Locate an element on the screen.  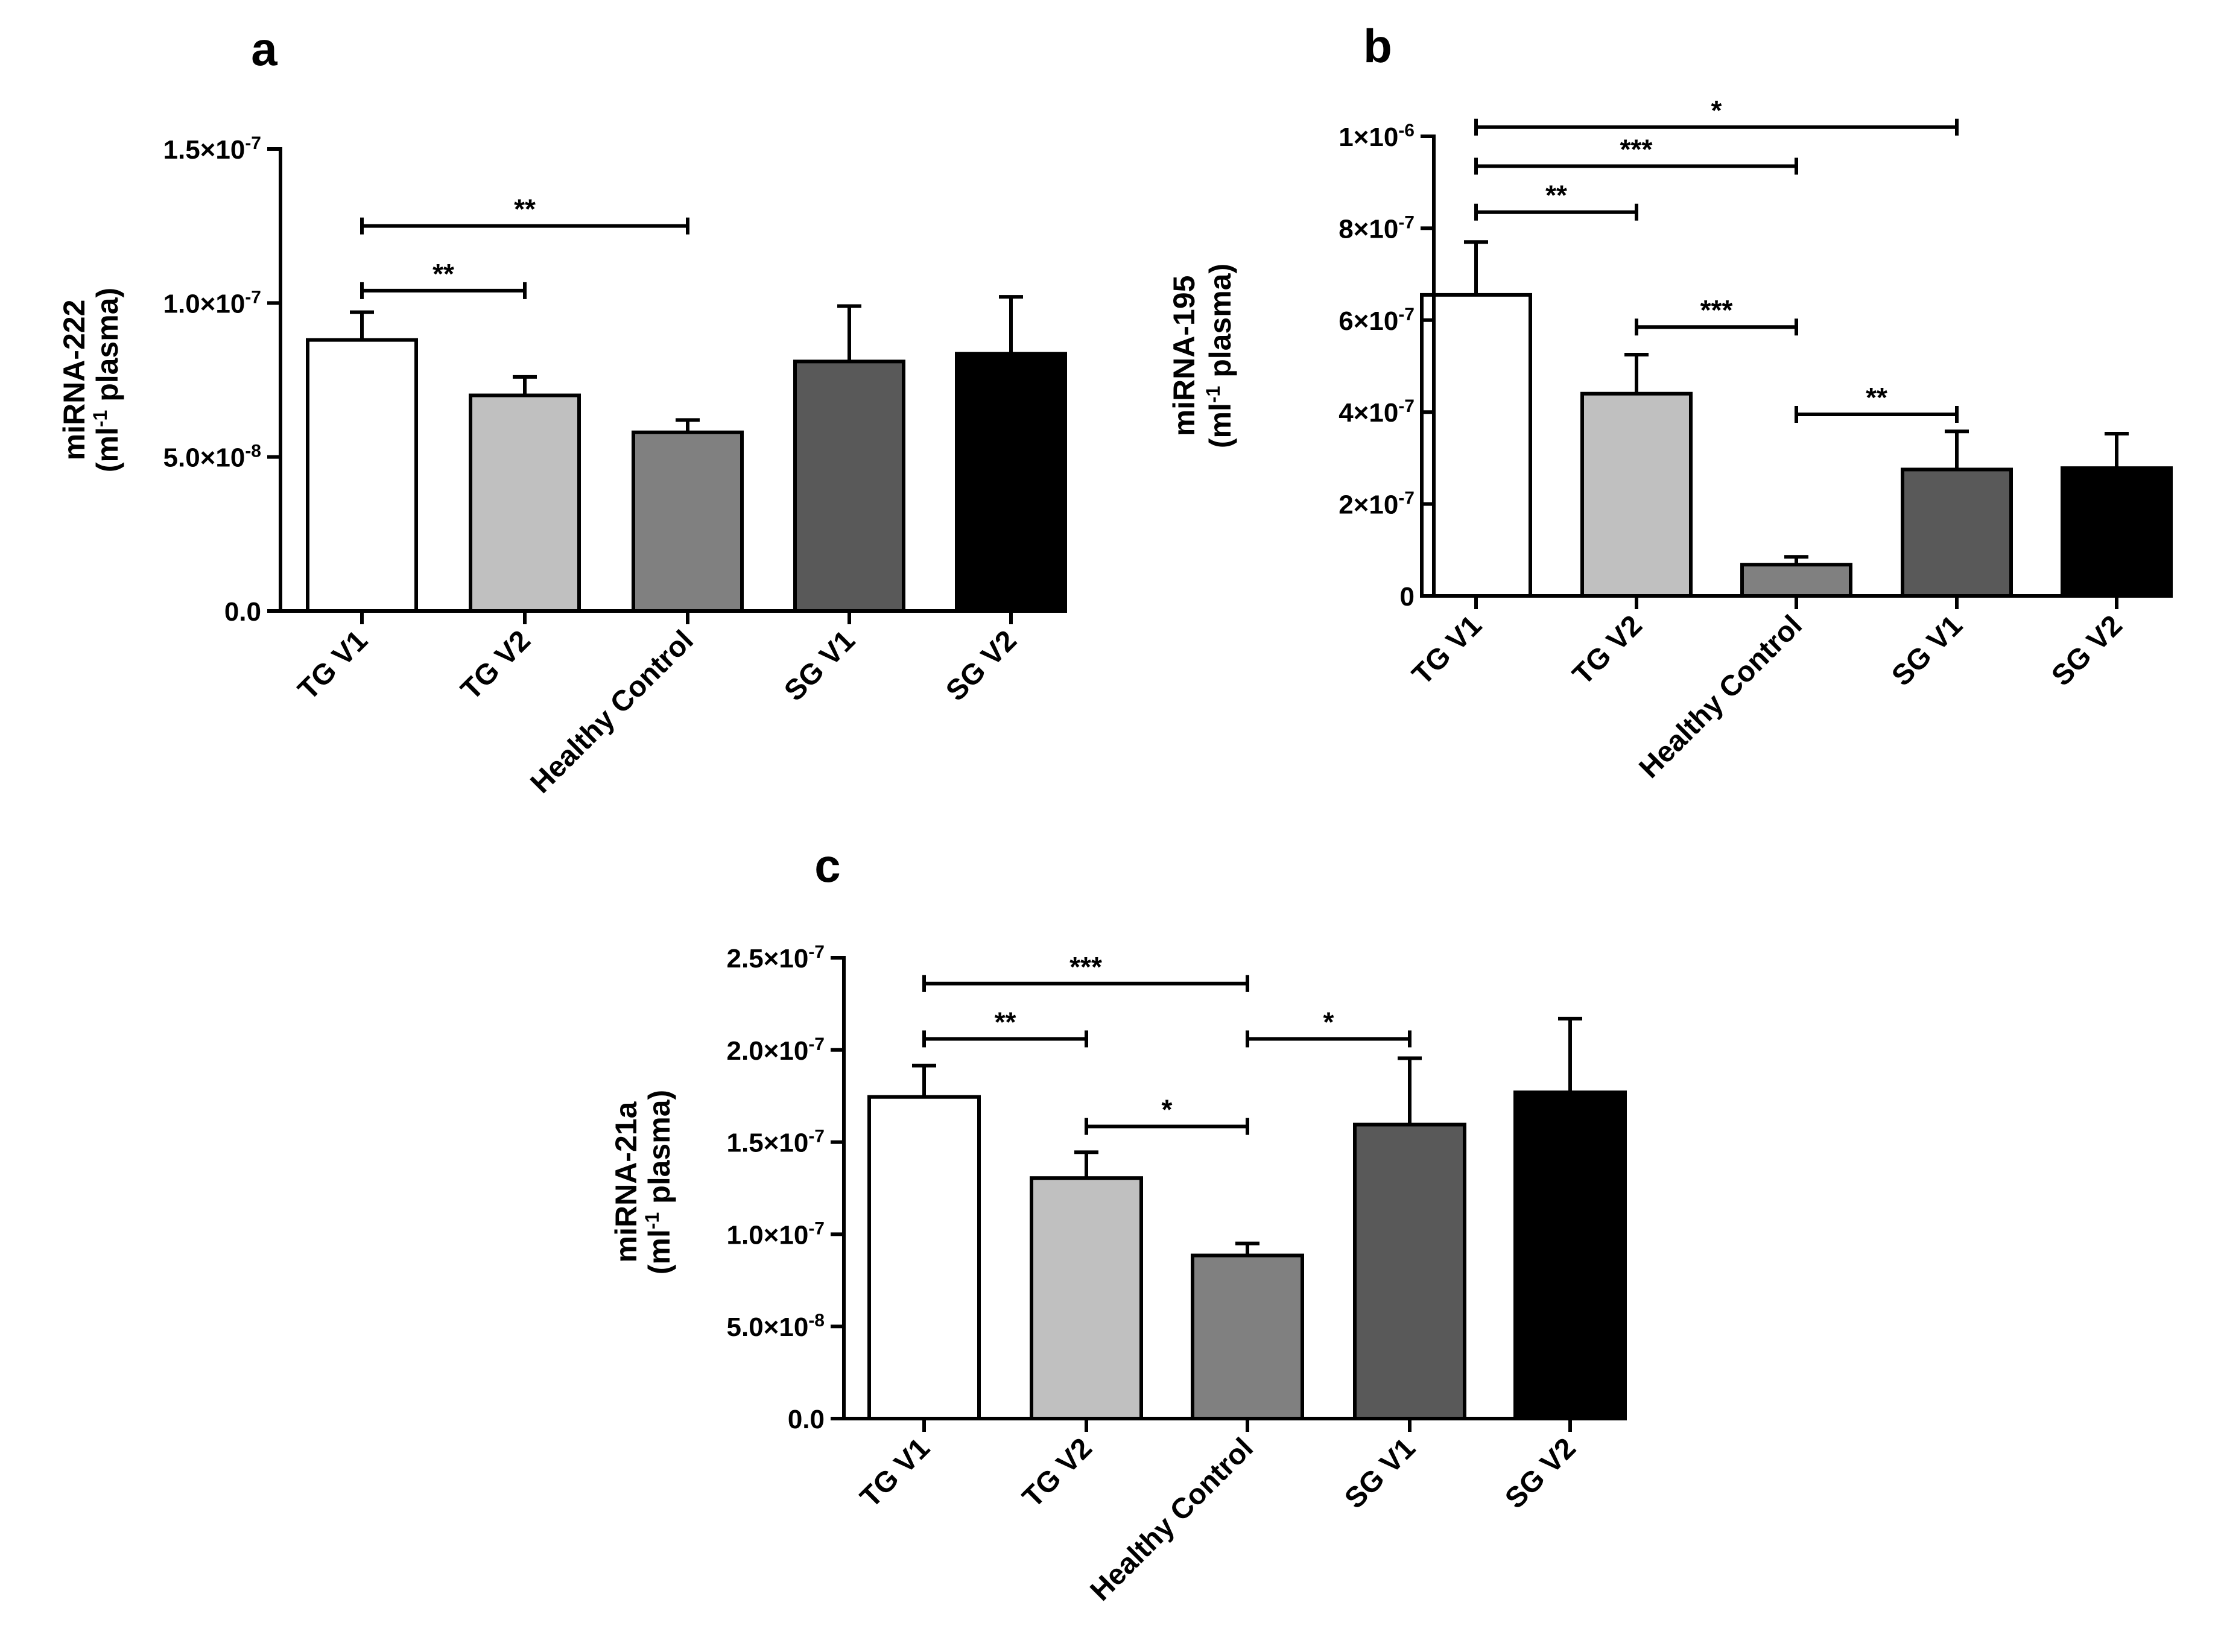
y-tick-base: 2.0×10 is located at coordinates (768, 1051).